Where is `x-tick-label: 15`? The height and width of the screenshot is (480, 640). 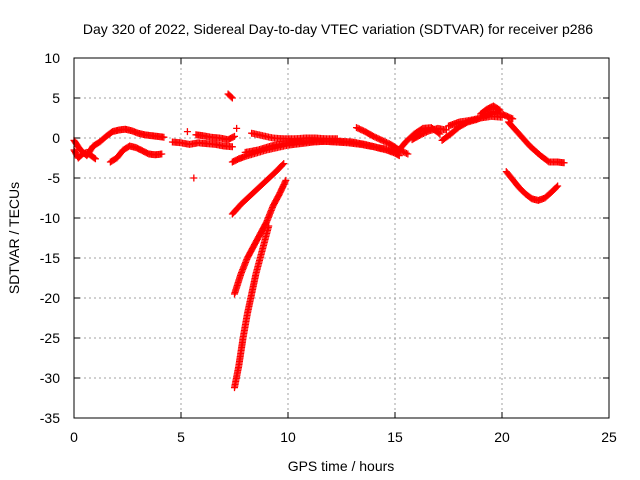
x-tick-label: 15 is located at coordinates (395, 437).